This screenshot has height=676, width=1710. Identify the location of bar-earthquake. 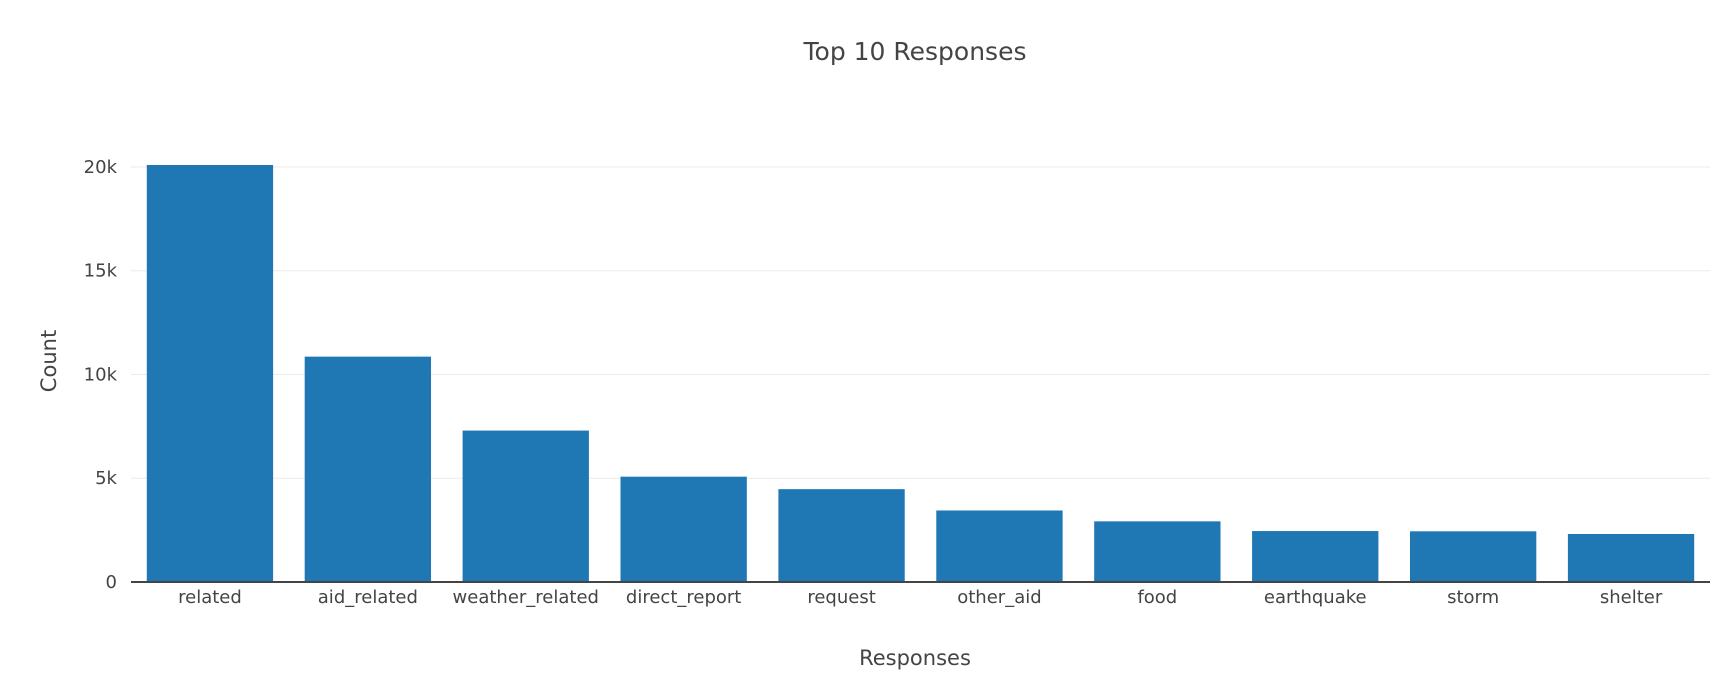
(1315, 556).